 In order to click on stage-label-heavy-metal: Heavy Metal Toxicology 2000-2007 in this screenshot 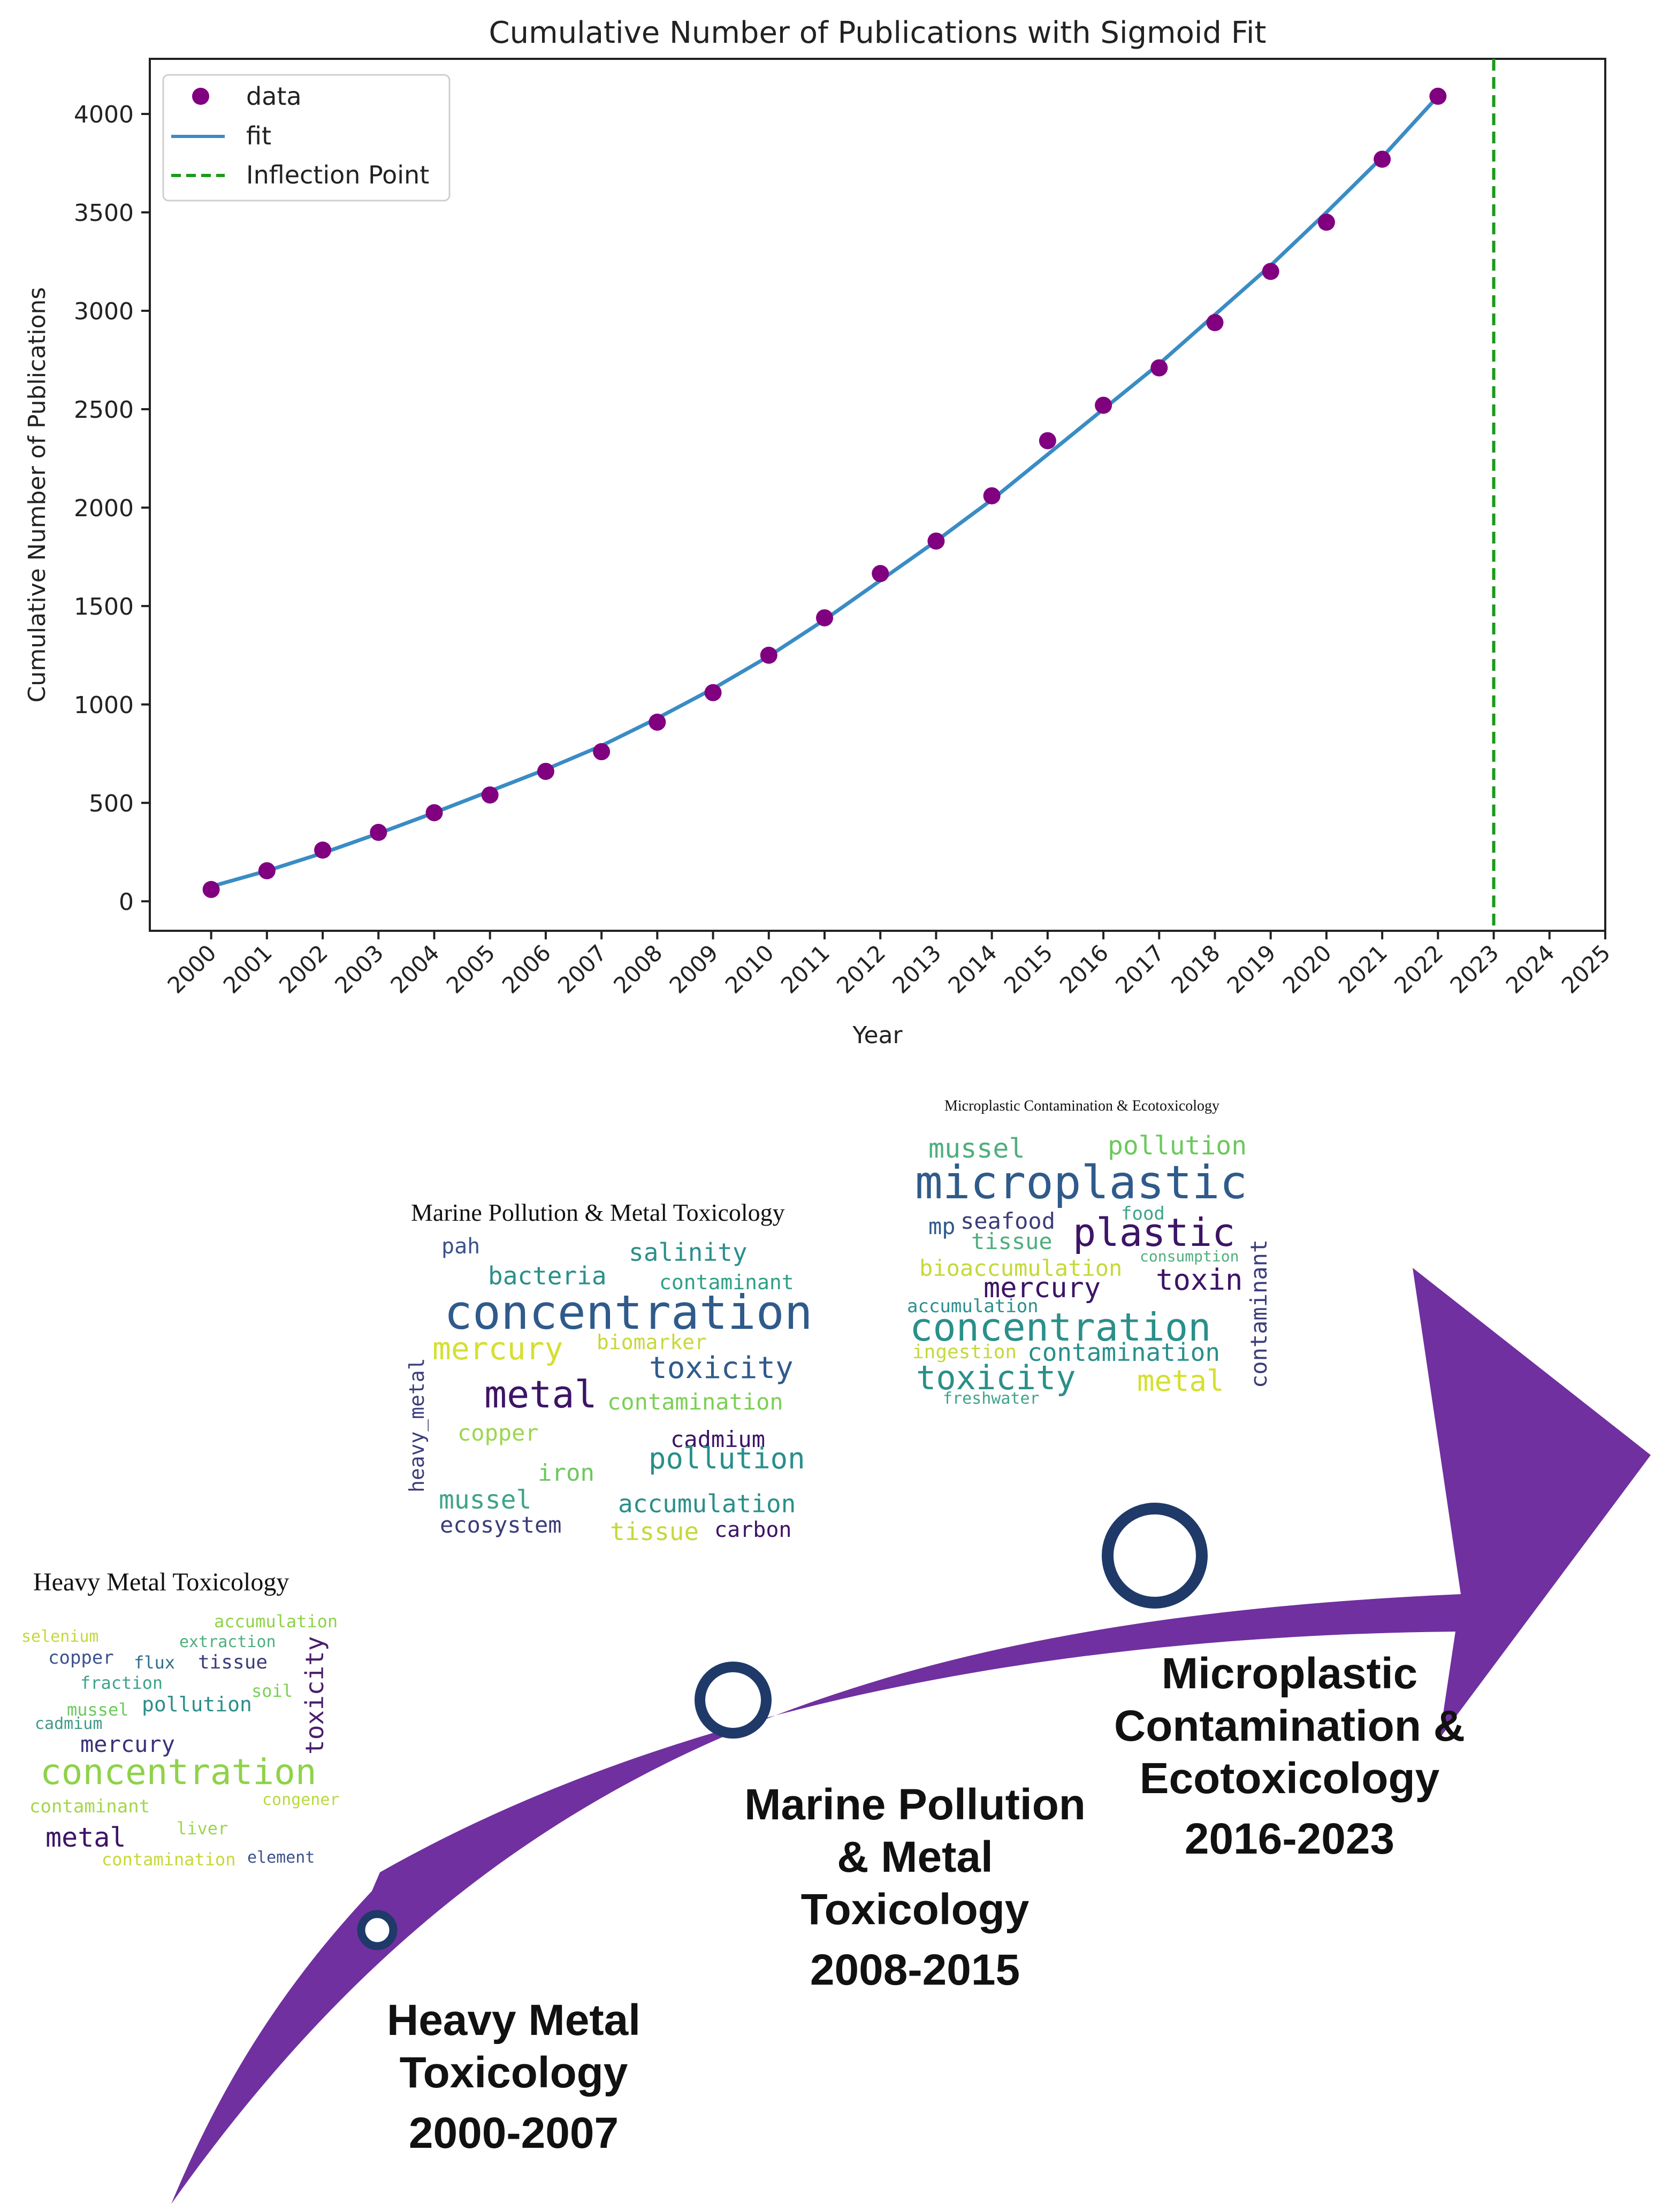, I will do `click(514, 2077)`.